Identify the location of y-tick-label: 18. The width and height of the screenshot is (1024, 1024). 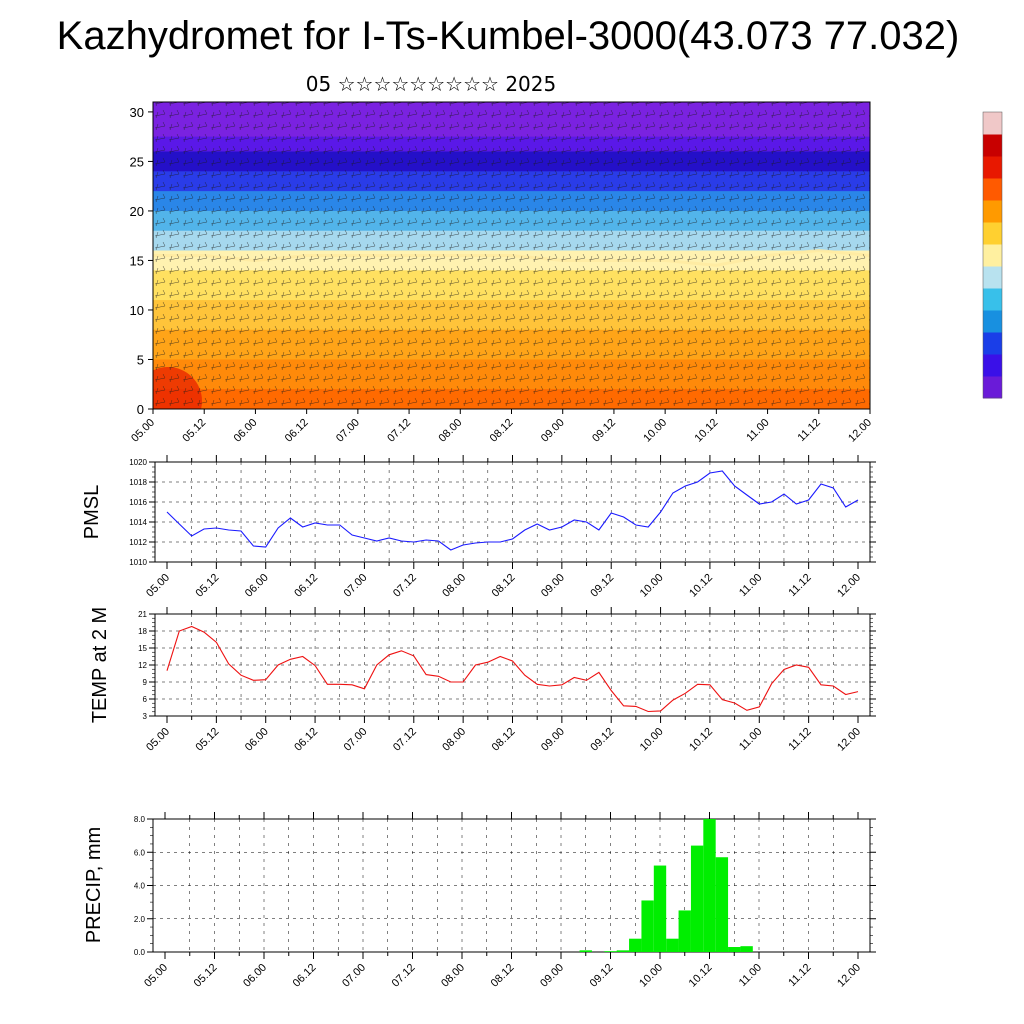
(142, 631).